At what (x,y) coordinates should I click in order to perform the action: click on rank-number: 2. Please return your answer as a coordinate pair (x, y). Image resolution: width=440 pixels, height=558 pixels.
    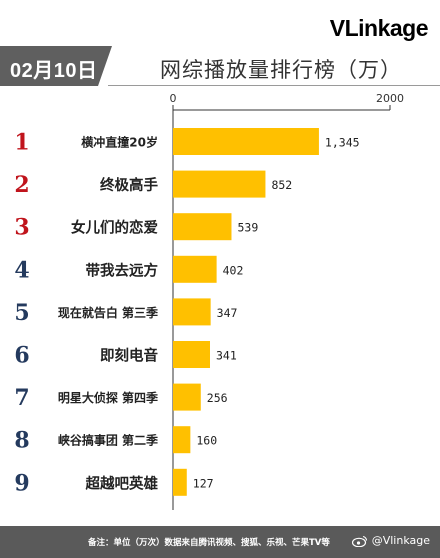
    Looking at the image, I should click on (21, 185).